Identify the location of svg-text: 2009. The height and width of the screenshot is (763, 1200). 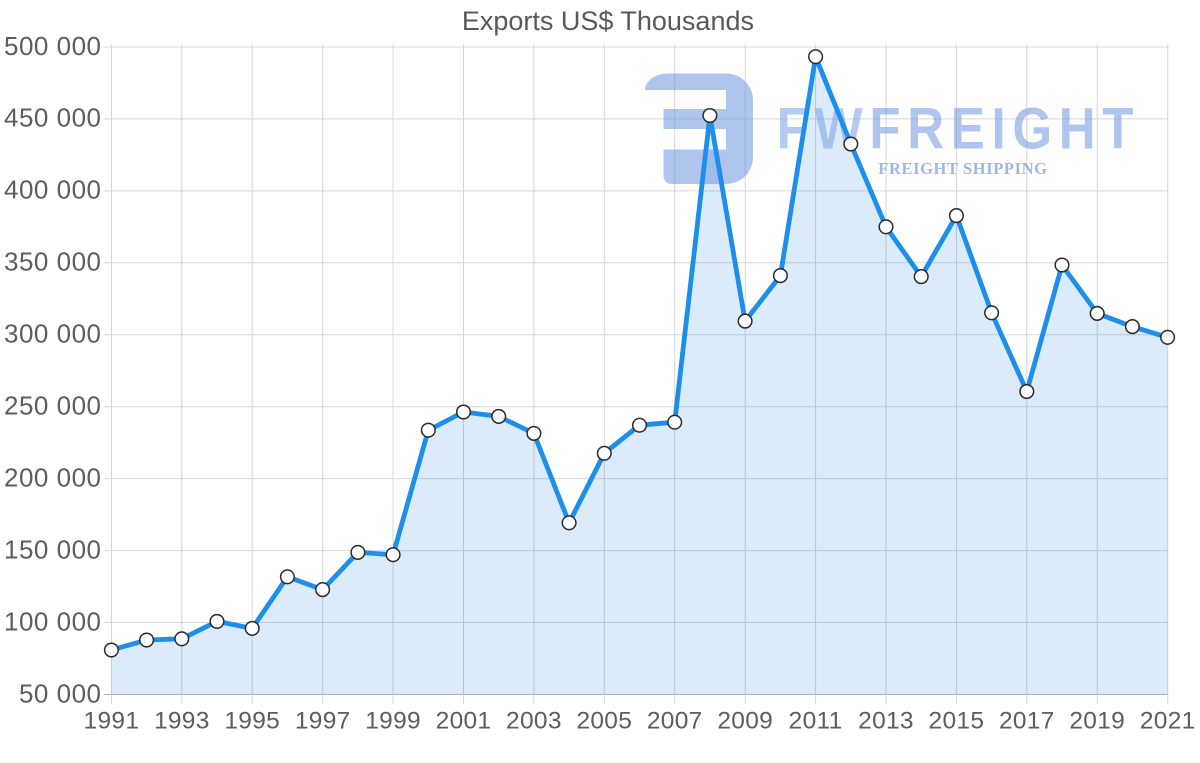
(745, 720).